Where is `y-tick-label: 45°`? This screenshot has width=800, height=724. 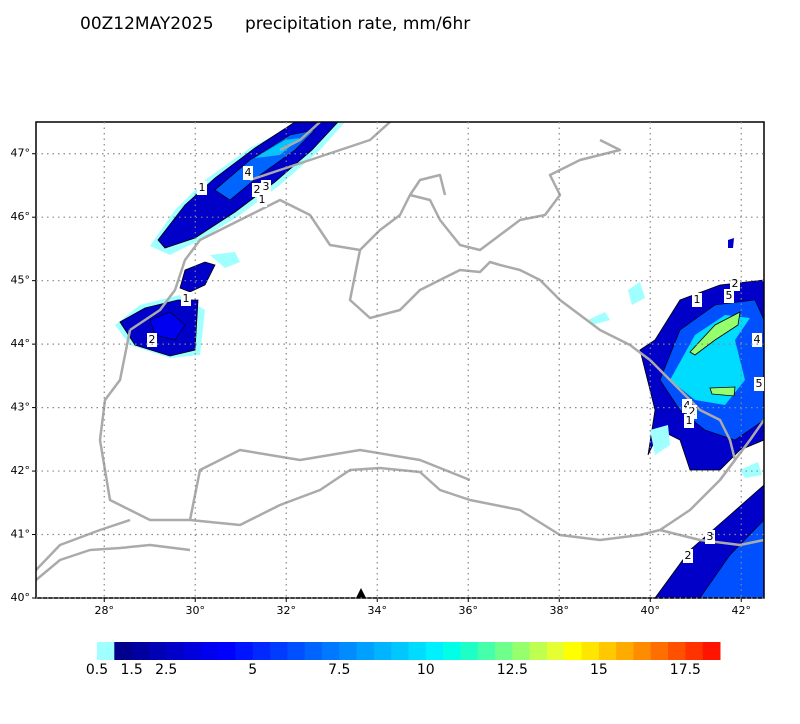 y-tick-label: 45° is located at coordinates (21, 280).